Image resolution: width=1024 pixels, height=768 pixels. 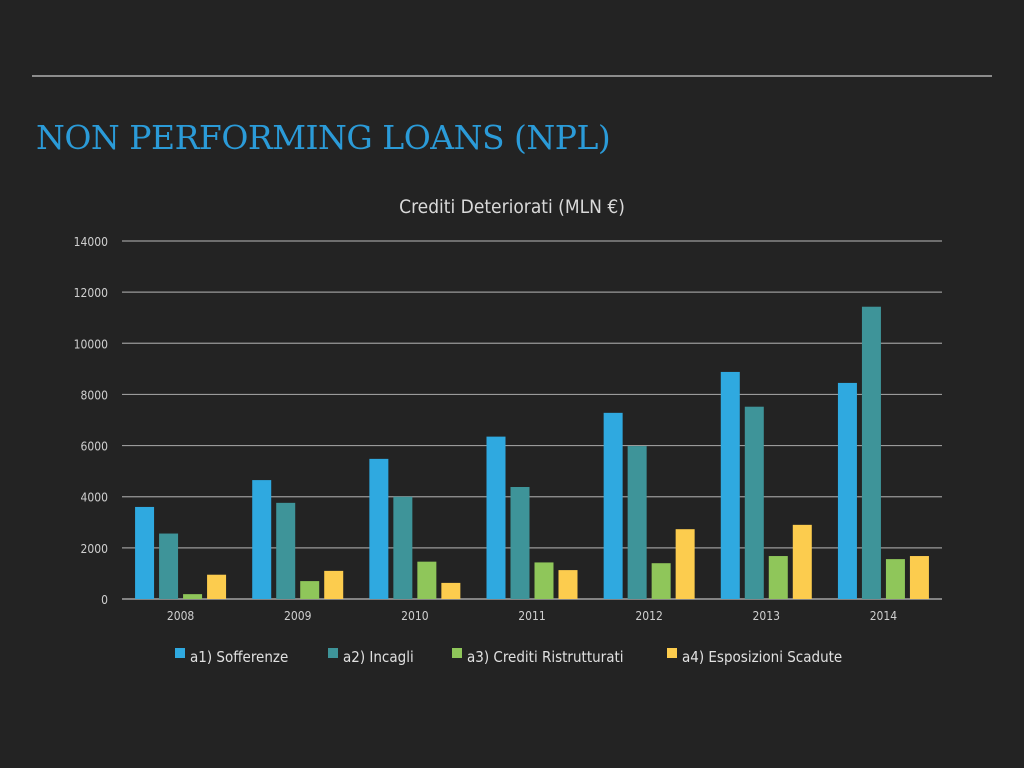 I want to click on bar-4-2008, so click(x=217, y=586).